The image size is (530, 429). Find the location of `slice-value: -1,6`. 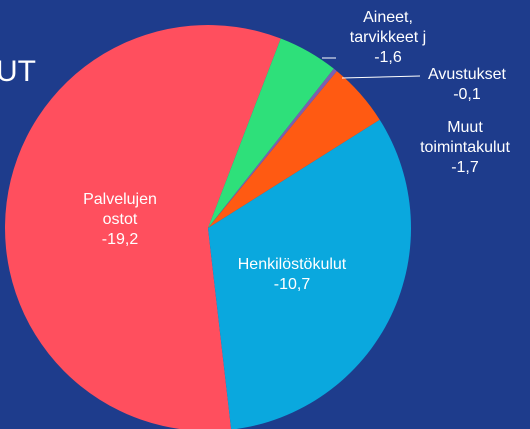

slice-value: -1,6 is located at coordinates (388, 57).